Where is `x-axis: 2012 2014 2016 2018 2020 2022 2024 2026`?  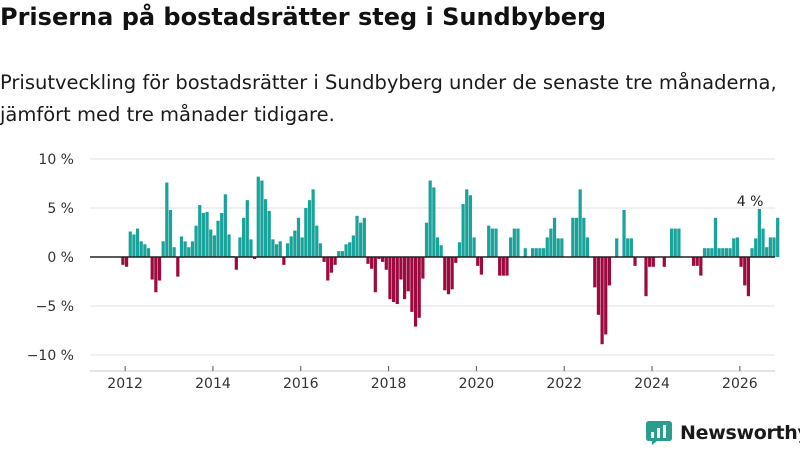 x-axis: 2012 2014 2016 2018 2020 2022 2024 2026 is located at coordinates (432, 379).